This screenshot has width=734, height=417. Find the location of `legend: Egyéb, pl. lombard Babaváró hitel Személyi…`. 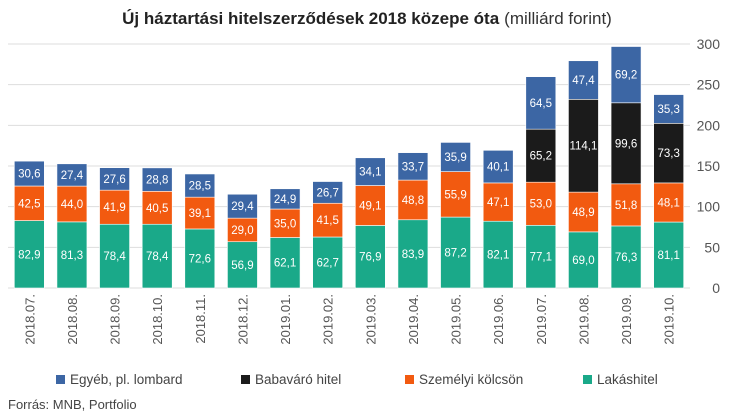

legend: Egyéb, pl. lombard Babaváró hitel Személyi… is located at coordinates (357, 379).